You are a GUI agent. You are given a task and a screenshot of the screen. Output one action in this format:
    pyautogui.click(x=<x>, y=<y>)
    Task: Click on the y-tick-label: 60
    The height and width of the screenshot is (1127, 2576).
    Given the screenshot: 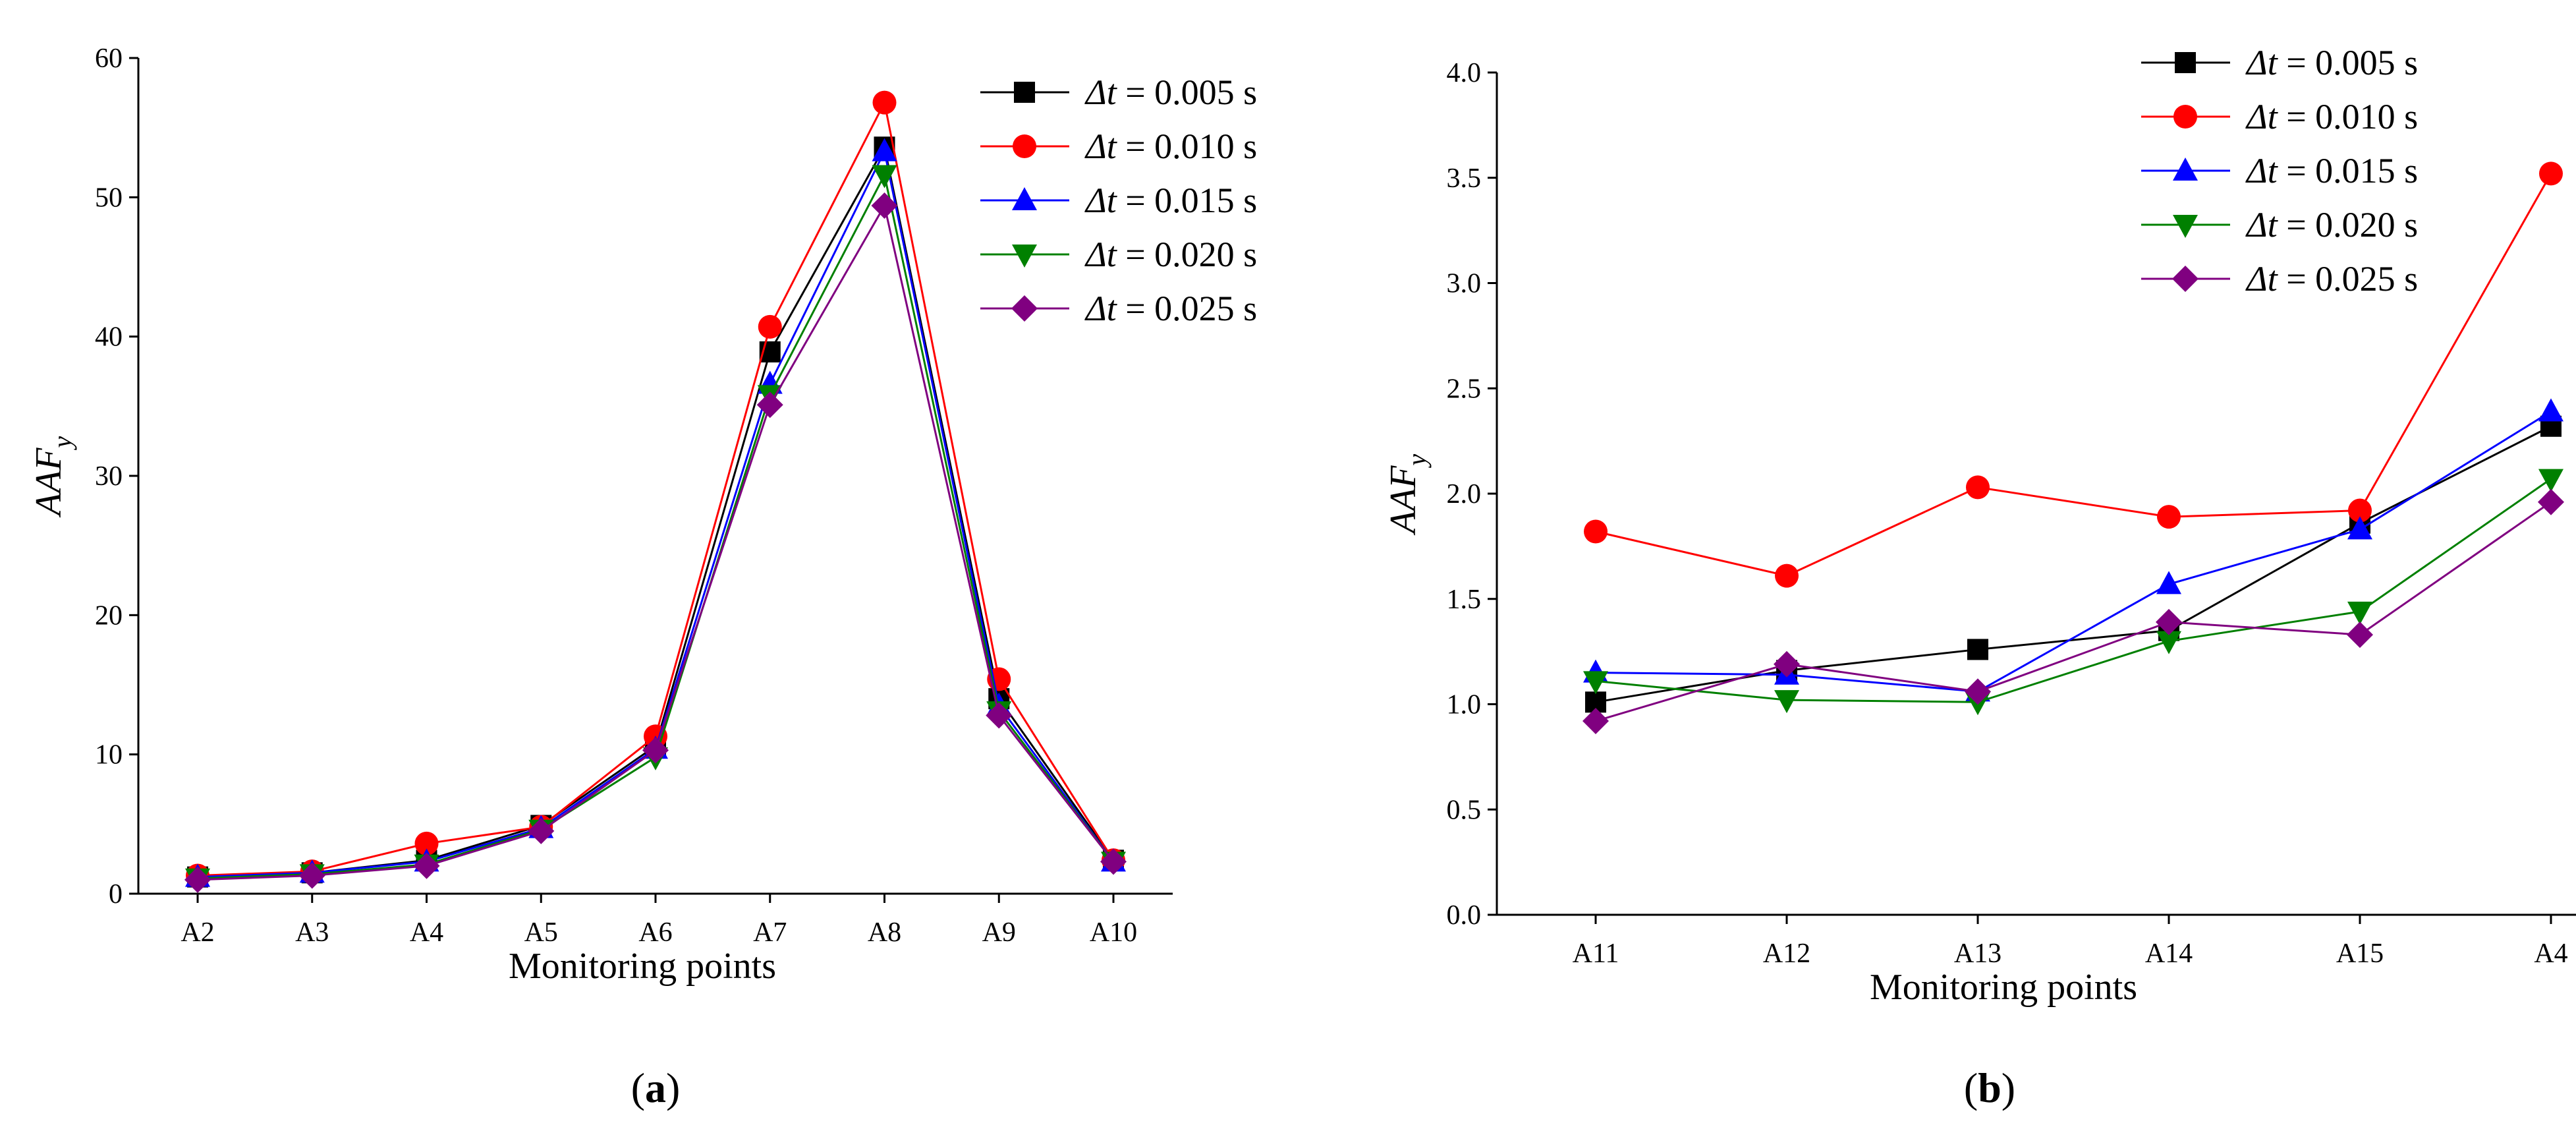 What is the action you would take?
    pyautogui.click(x=109, y=58)
    